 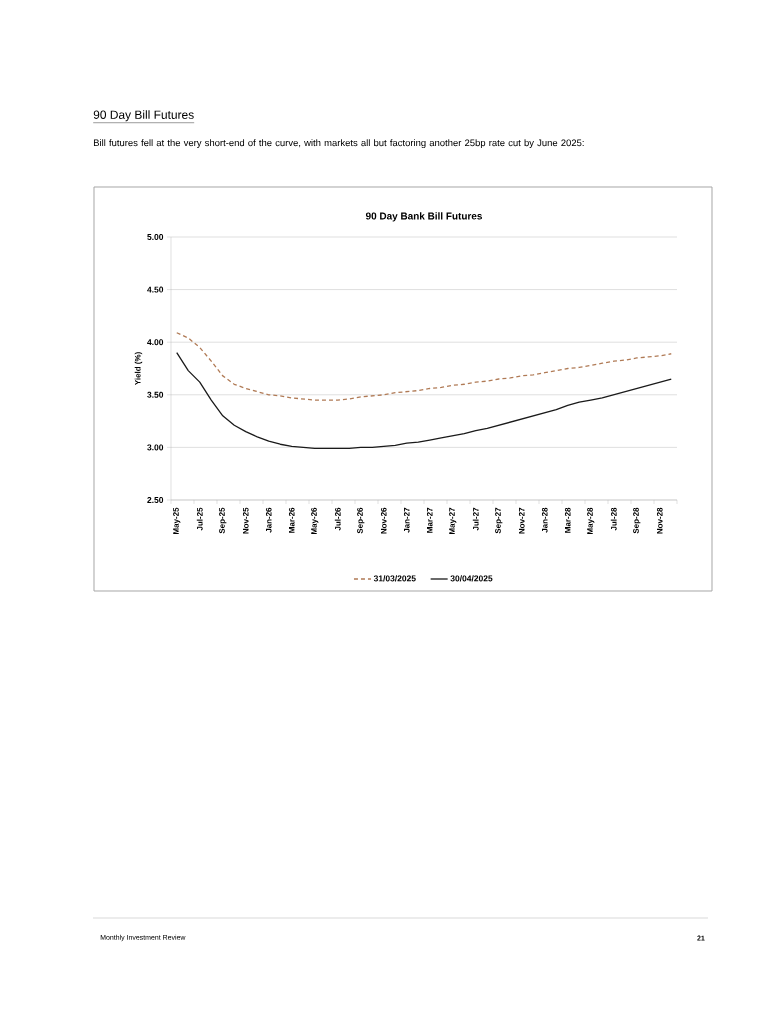 I want to click on chart-title: 90 Day Bank Bill Futures, so click(x=423, y=217).